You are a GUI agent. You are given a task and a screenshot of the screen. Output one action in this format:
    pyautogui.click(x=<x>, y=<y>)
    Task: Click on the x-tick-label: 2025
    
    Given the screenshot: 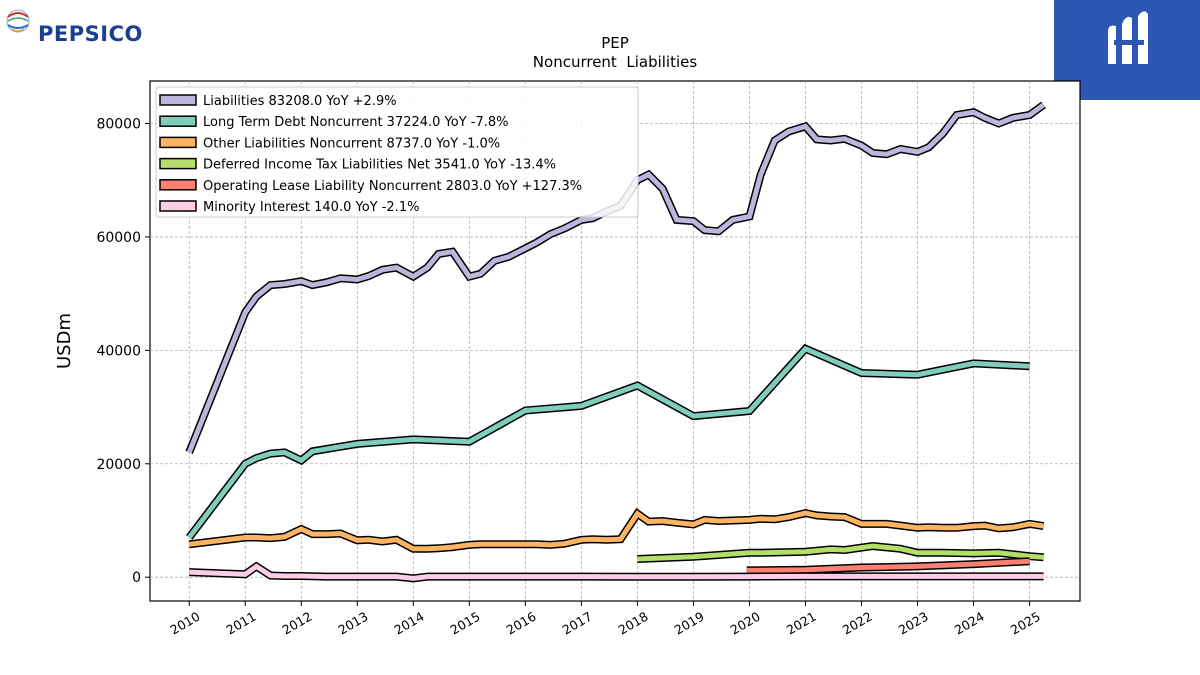 What is the action you would take?
    pyautogui.click(x=1025, y=623)
    